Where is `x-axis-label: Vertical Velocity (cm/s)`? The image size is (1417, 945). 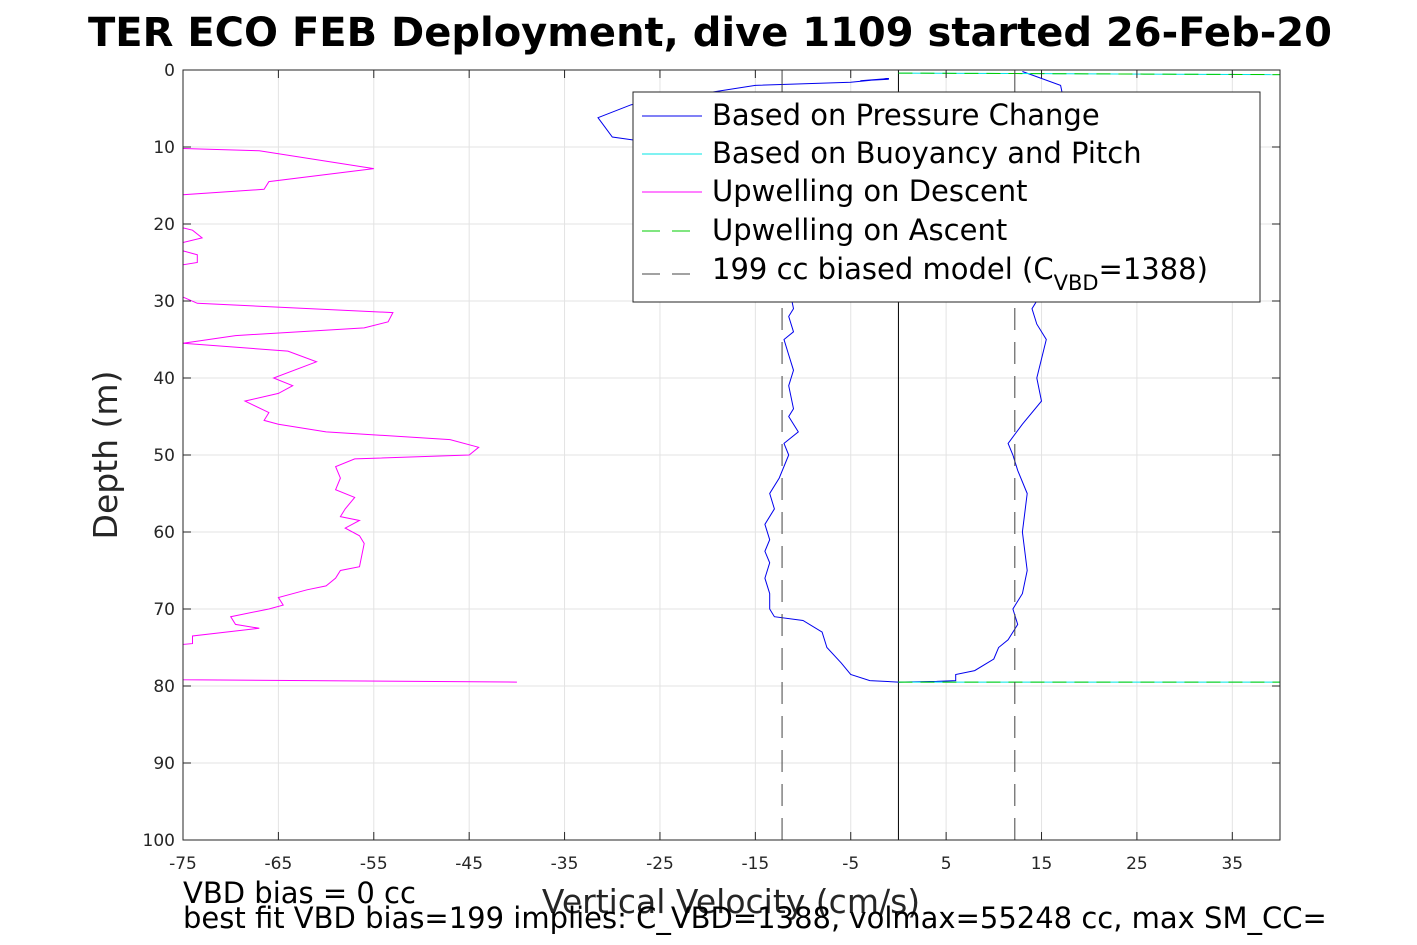
x-axis-label: Vertical Velocity (cm/s) is located at coordinates (731, 901).